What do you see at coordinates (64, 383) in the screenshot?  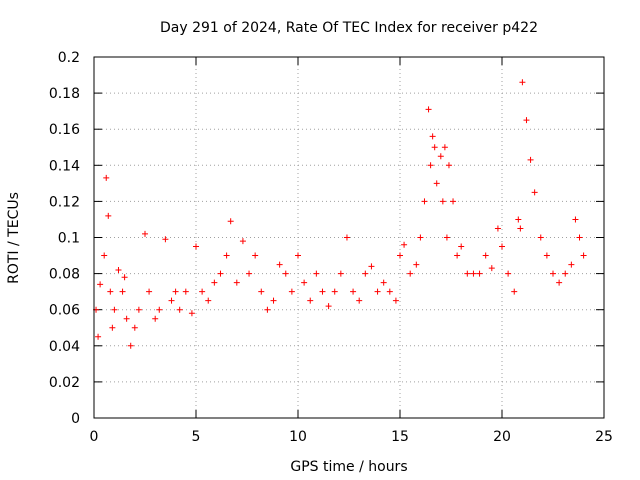 I see `y-tick-label: 0.02` at bounding box center [64, 383].